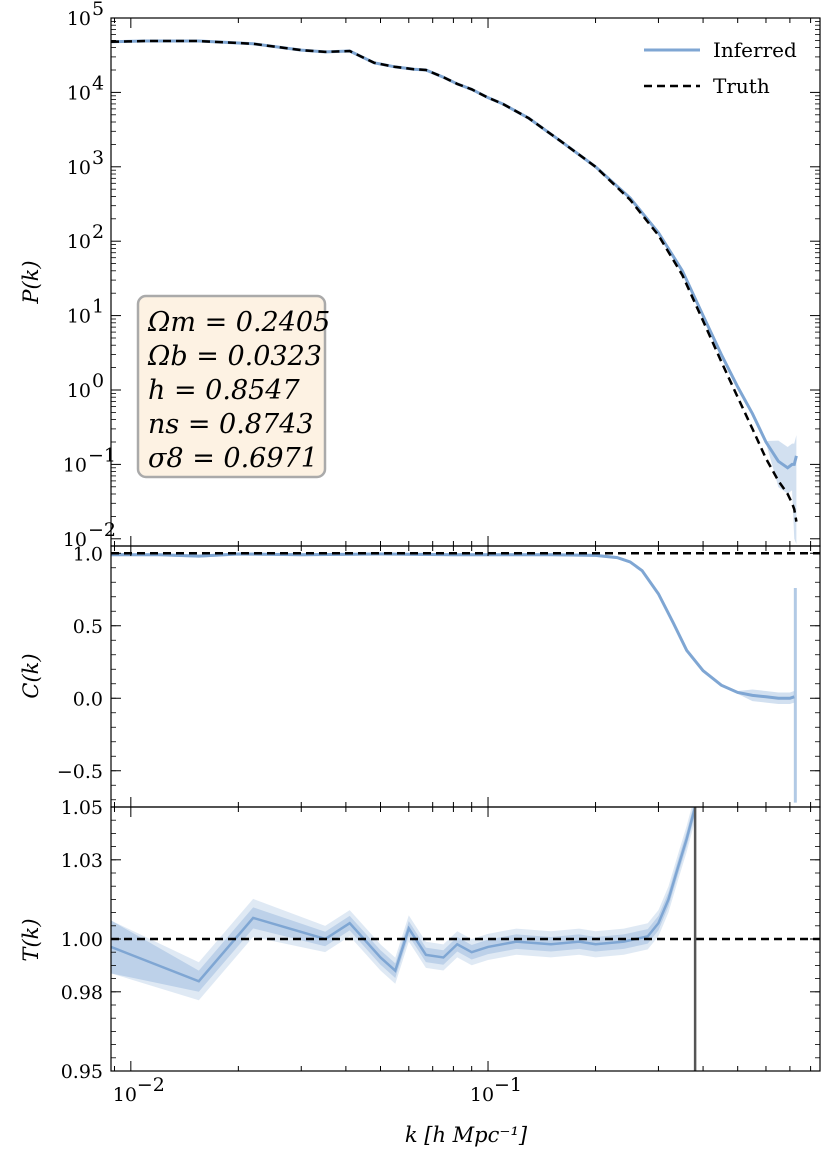  What do you see at coordinates (102, 455) in the screenshot?
I see `p-y-tick-exponent: −1` at bounding box center [102, 455].